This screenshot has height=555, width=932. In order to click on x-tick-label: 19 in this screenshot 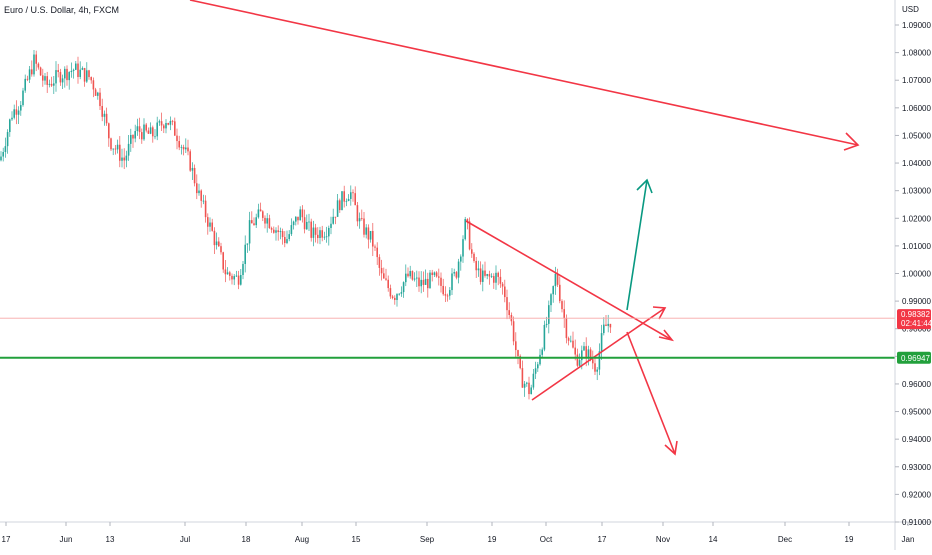, I will do `click(492, 539)`.